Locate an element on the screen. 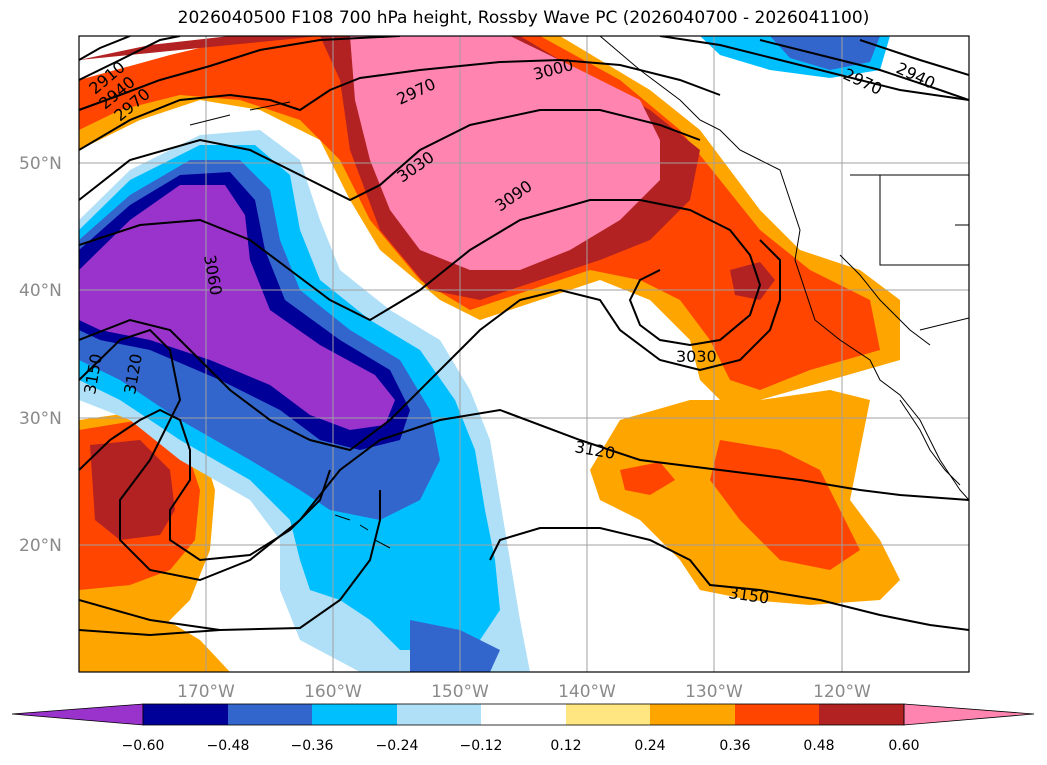 This screenshot has height=765, width=1047. colorbar-tick-label: 0.24 is located at coordinates (649, 746).